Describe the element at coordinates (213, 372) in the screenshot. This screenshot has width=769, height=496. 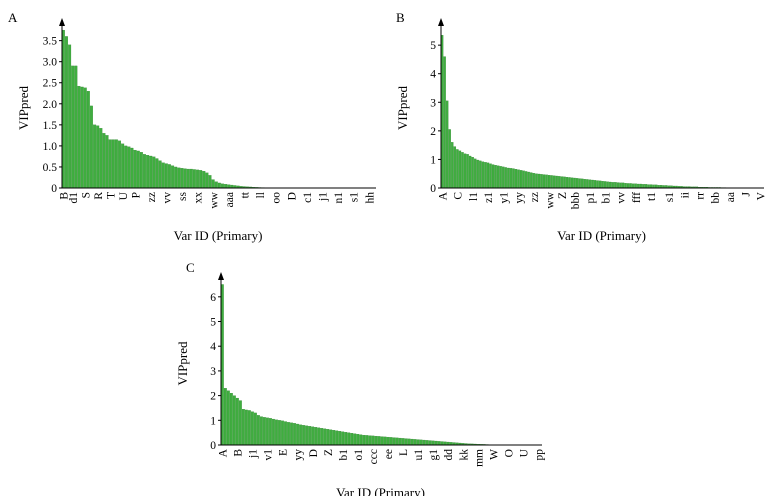
I see `y-tick-label-c-3: 3` at that location.